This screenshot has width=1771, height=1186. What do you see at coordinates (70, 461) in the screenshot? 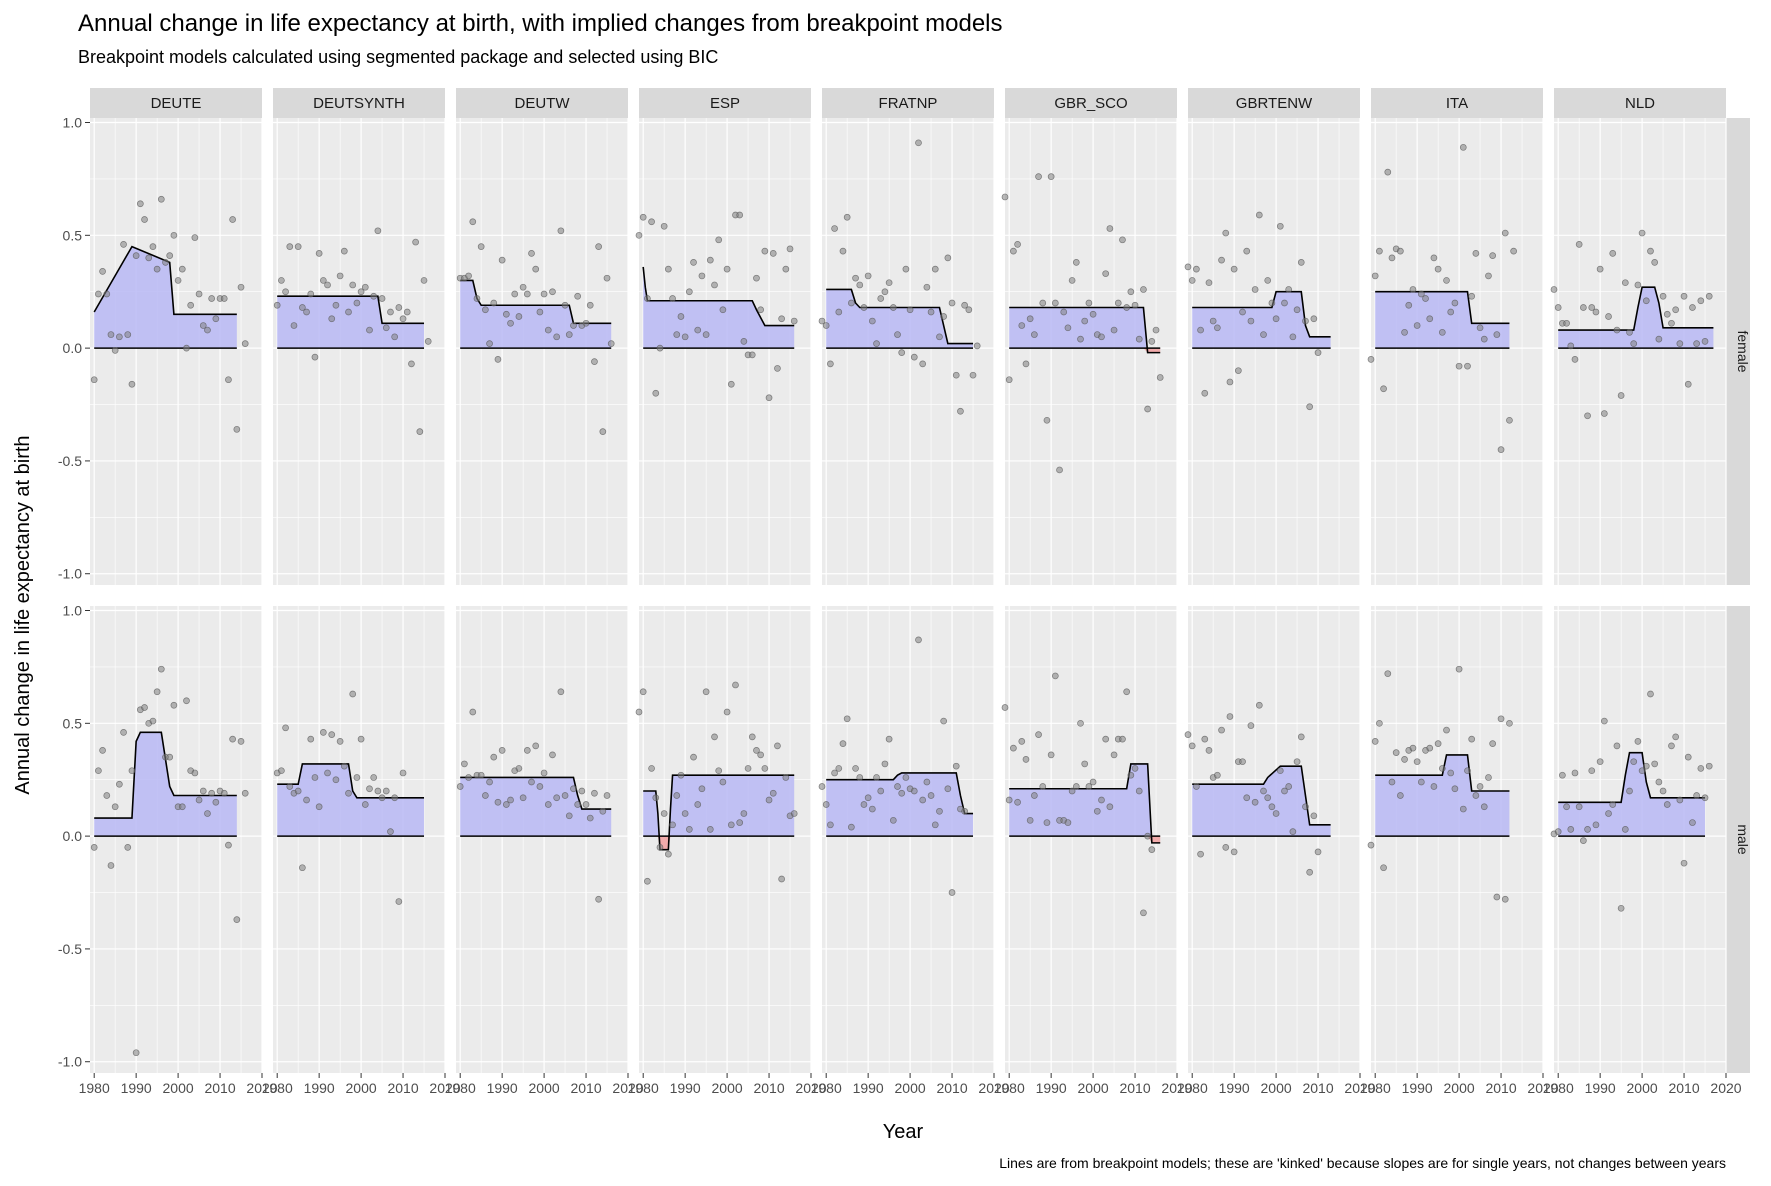
I see `y-tick-label: -0.5` at bounding box center [70, 461].